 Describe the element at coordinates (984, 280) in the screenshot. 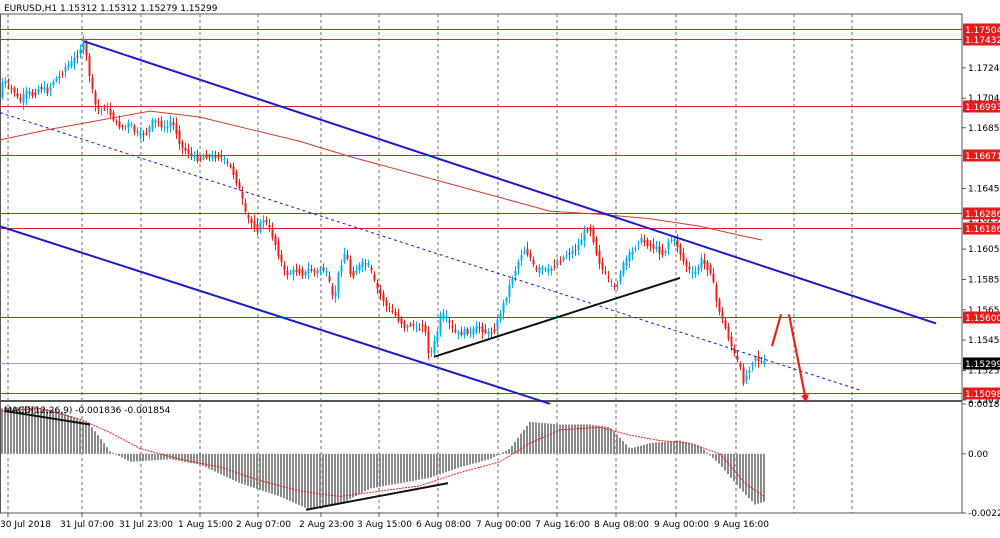

I see `y-tick-label: 1.15850` at that location.